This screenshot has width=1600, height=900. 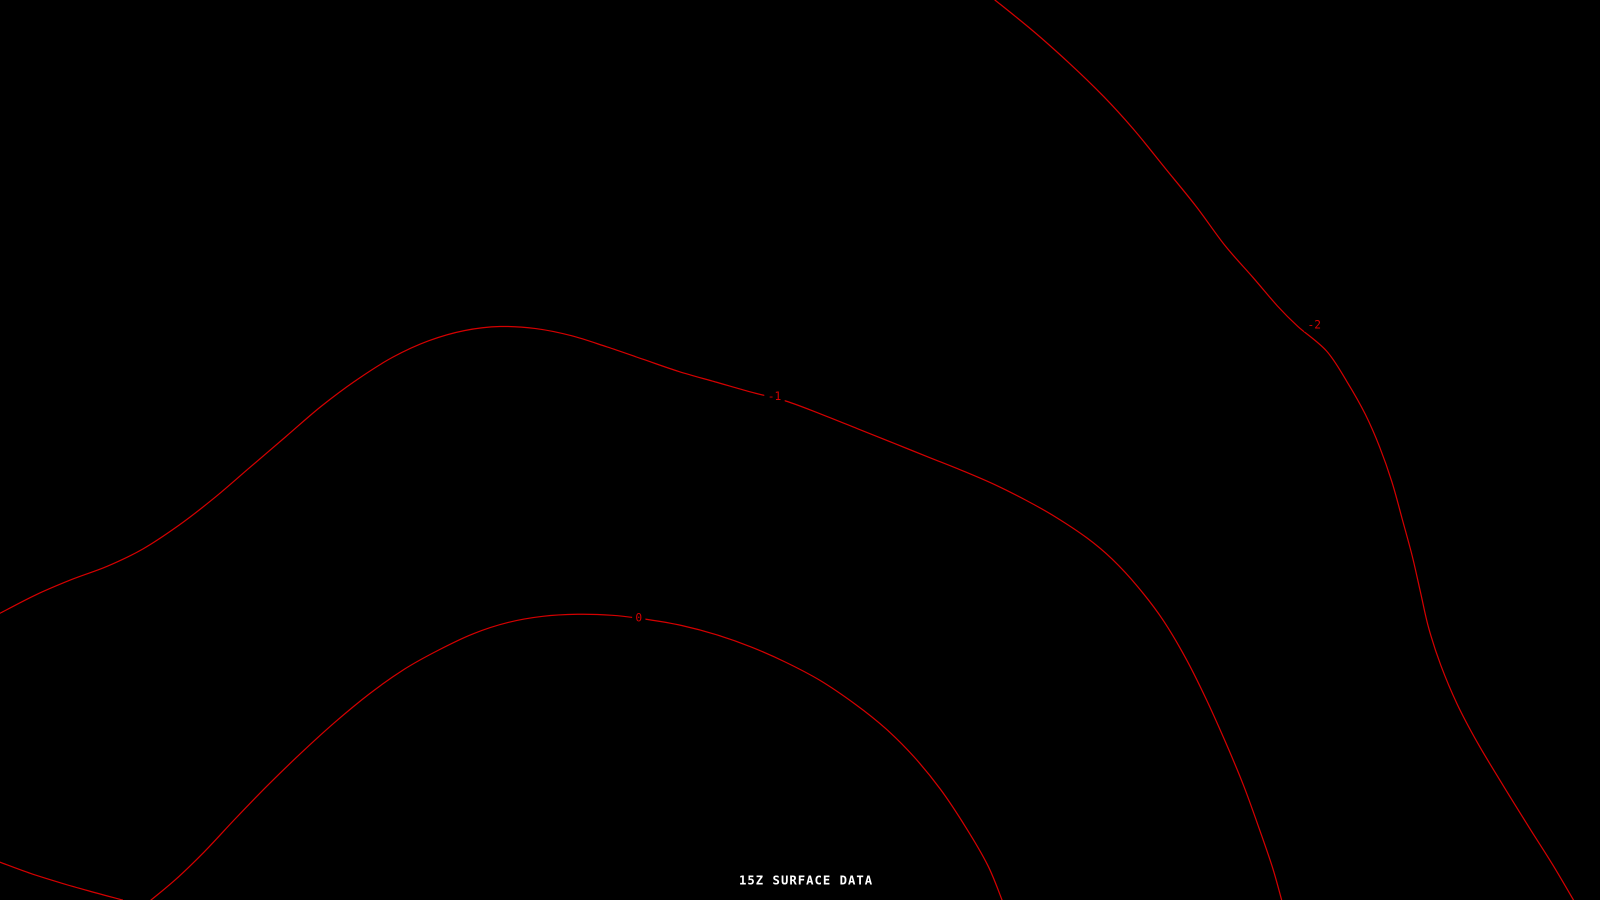 I want to click on contour-label--1: -1, so click(x=775, y=396).